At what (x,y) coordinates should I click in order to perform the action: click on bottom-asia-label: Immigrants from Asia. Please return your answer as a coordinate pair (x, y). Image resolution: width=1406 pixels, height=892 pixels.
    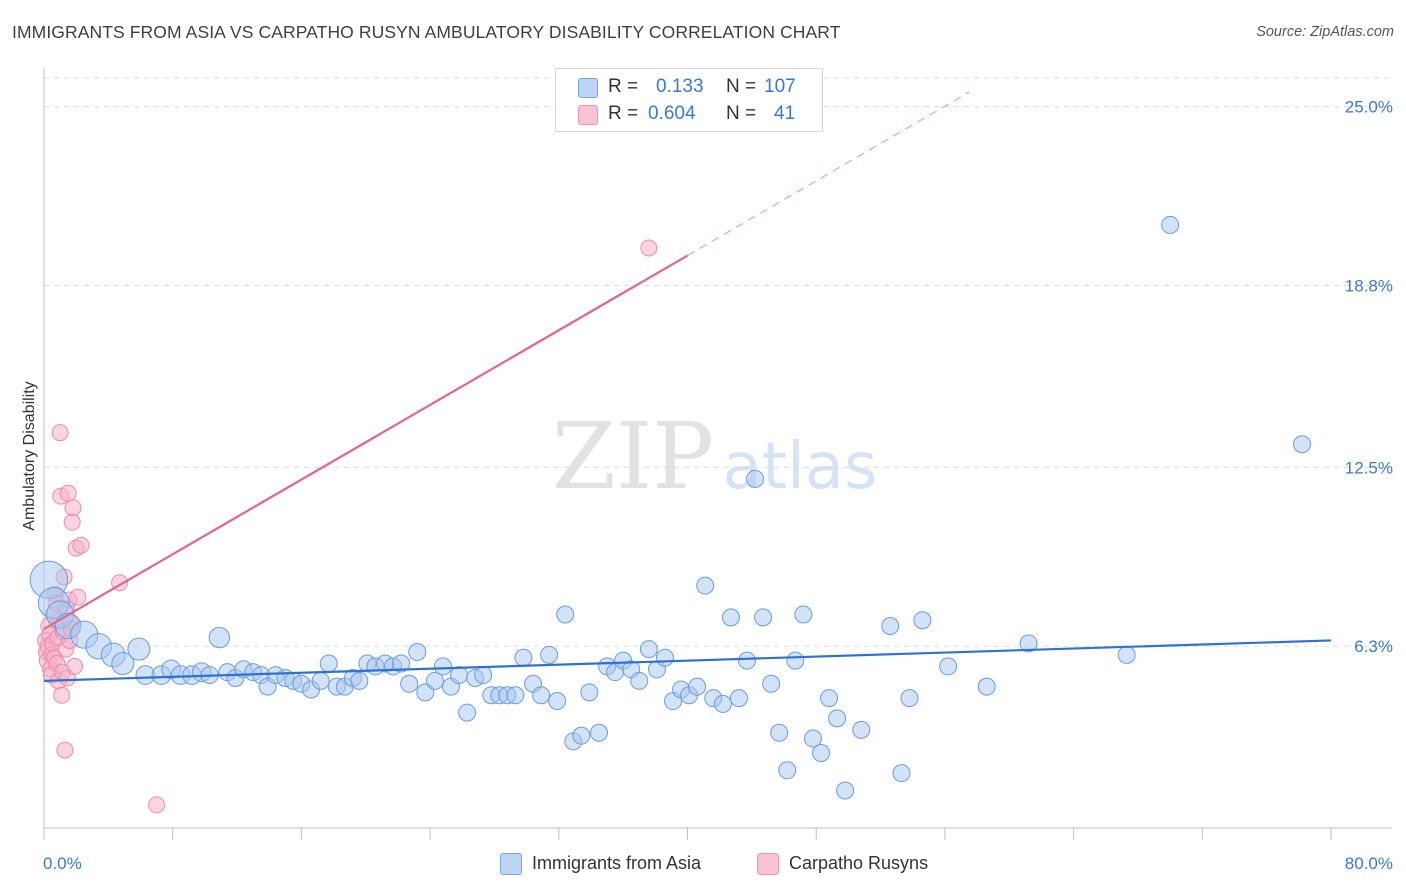
    Looking at the image, I should click on (617, 863).